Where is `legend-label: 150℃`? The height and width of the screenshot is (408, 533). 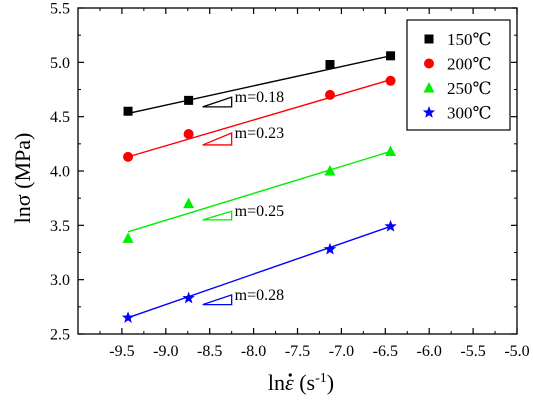
legend-label: 150℃ is located at coordinates (469, 39).